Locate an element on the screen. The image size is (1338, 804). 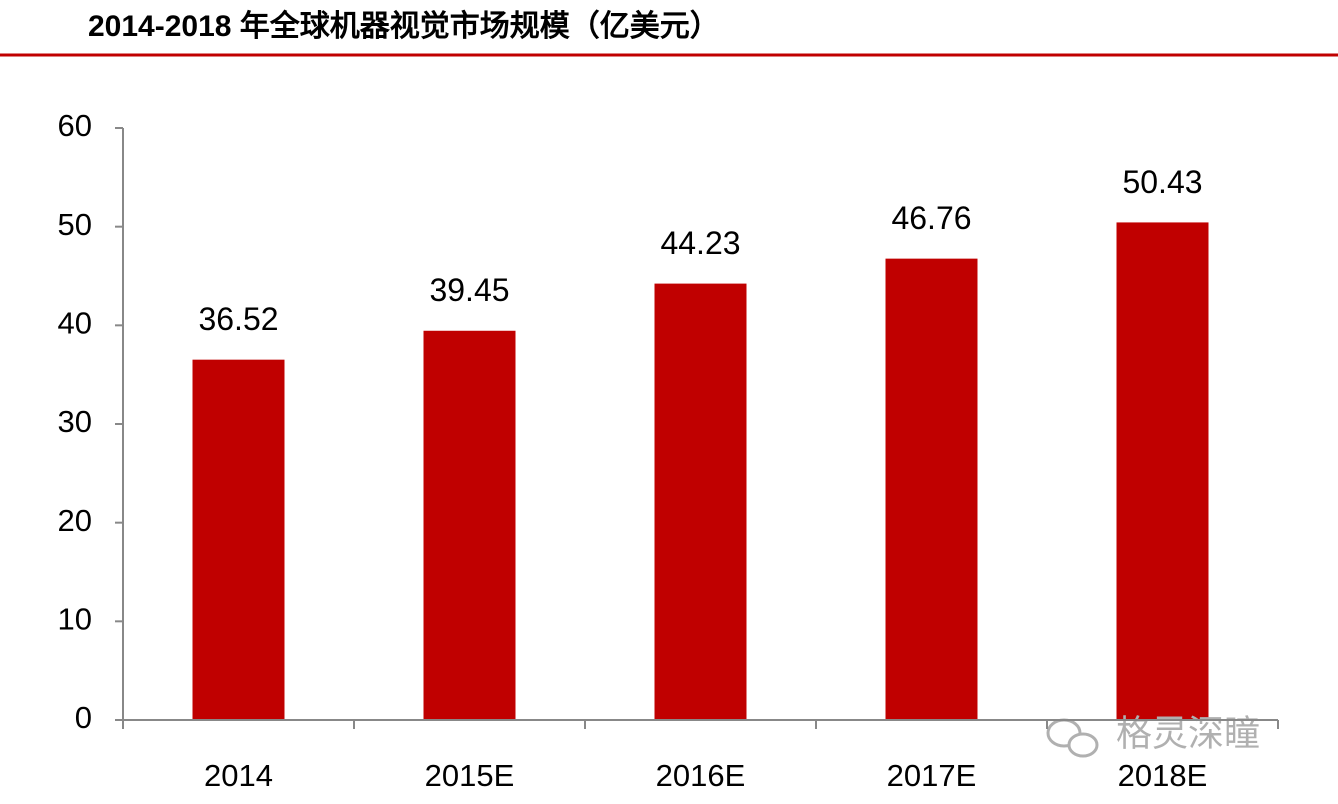
y-tick-label: 50 is located at coordinates (75, 224).